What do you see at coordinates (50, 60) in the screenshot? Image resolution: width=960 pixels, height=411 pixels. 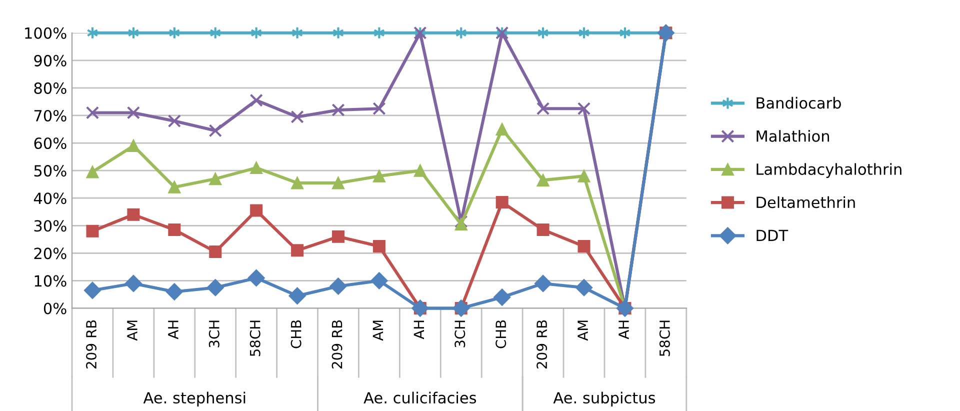 I see `y-tick-label: 90%` at bounding box center [50, 60].